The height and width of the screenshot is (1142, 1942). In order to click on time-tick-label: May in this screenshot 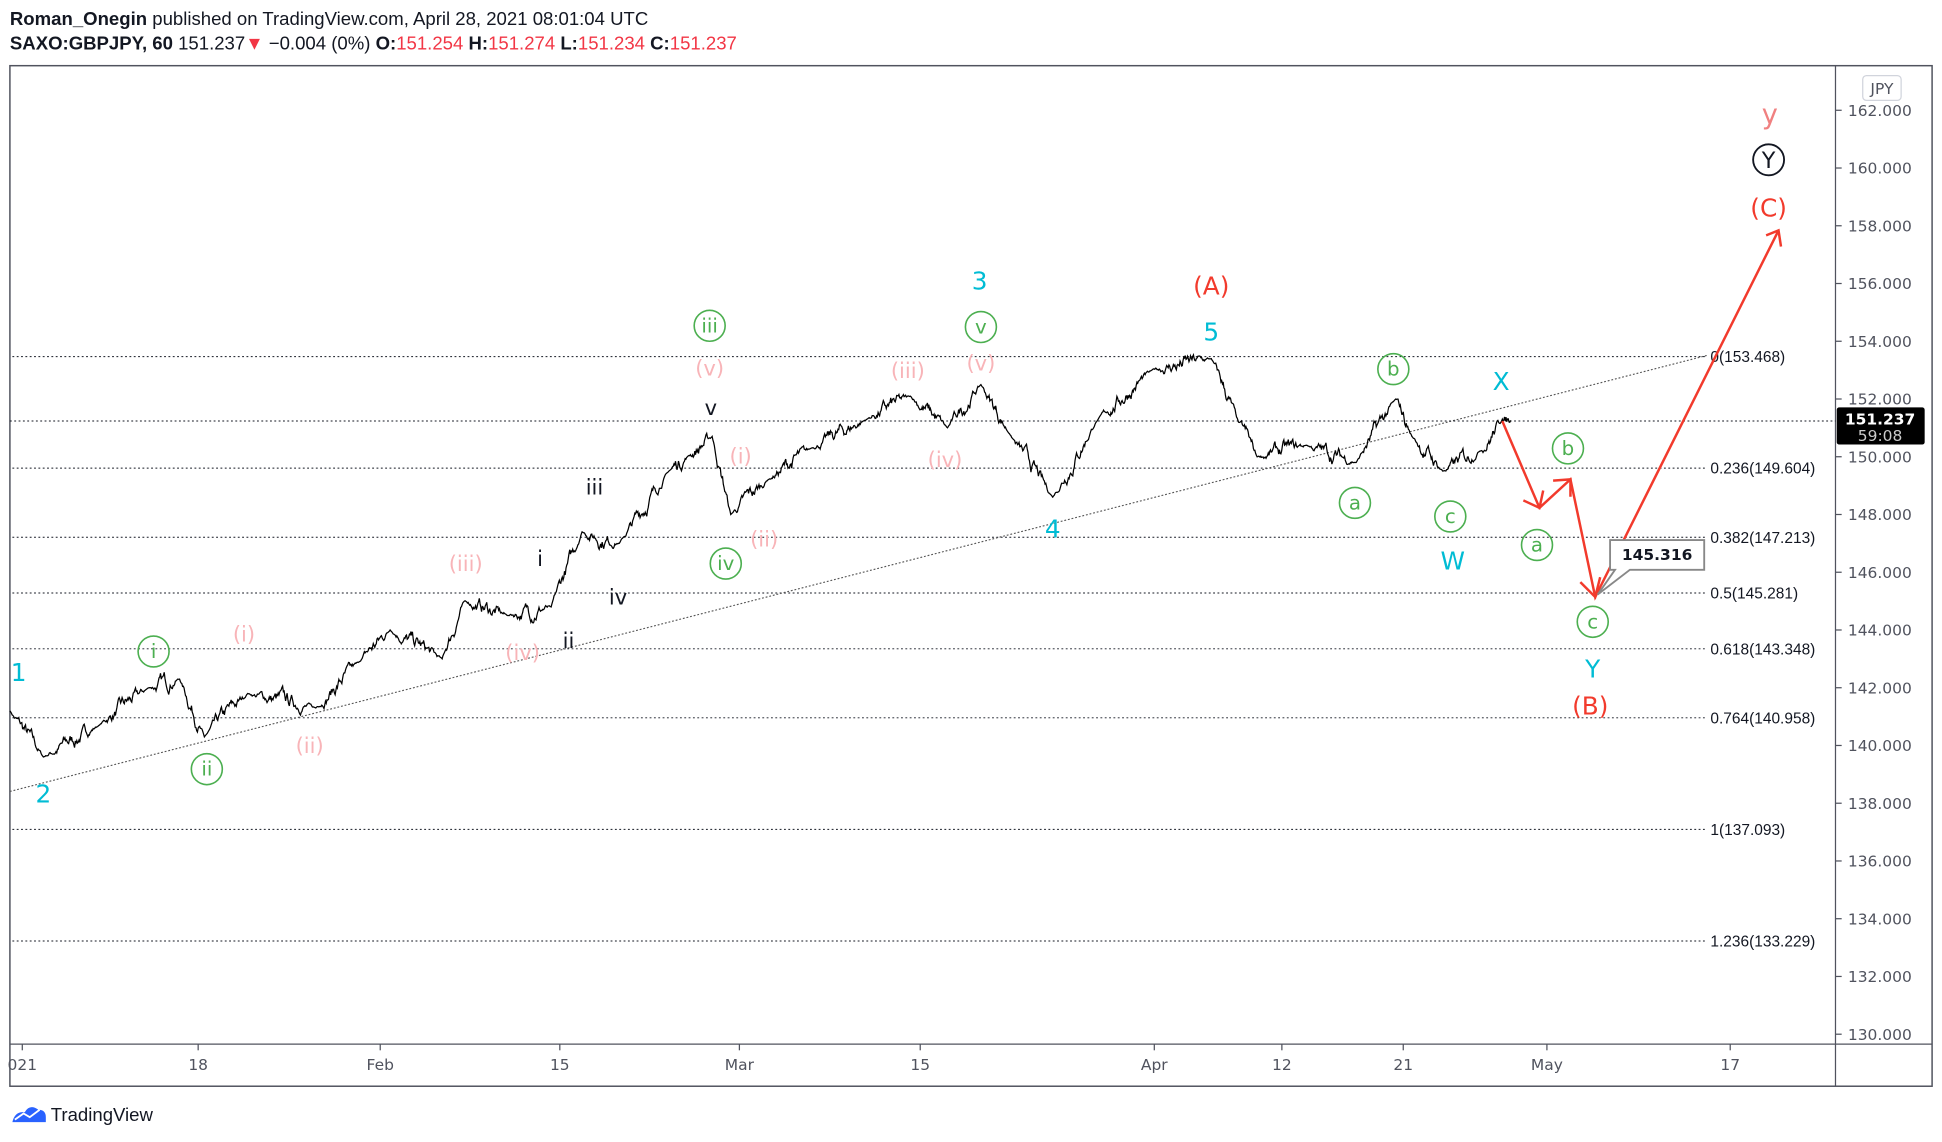, I will do `click(1547, 1065)`.